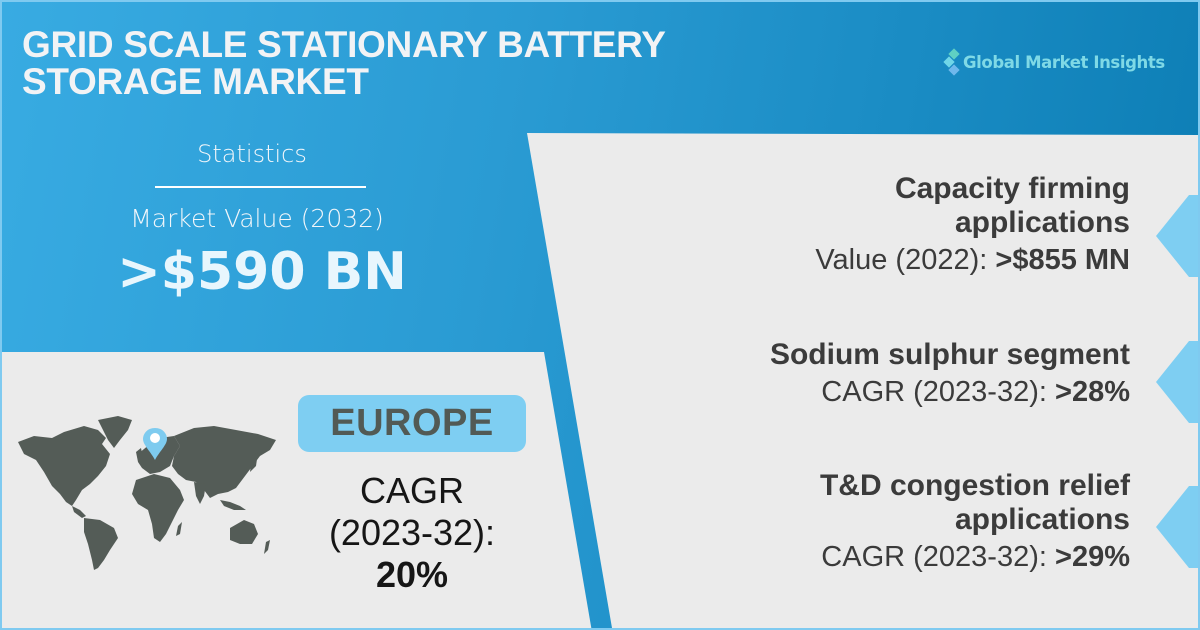 This screenshot has height=630, width=1200. What do you see at coordinates (260, 187) in the screenshot?
I see `divider` at bounding box center [260, 187].